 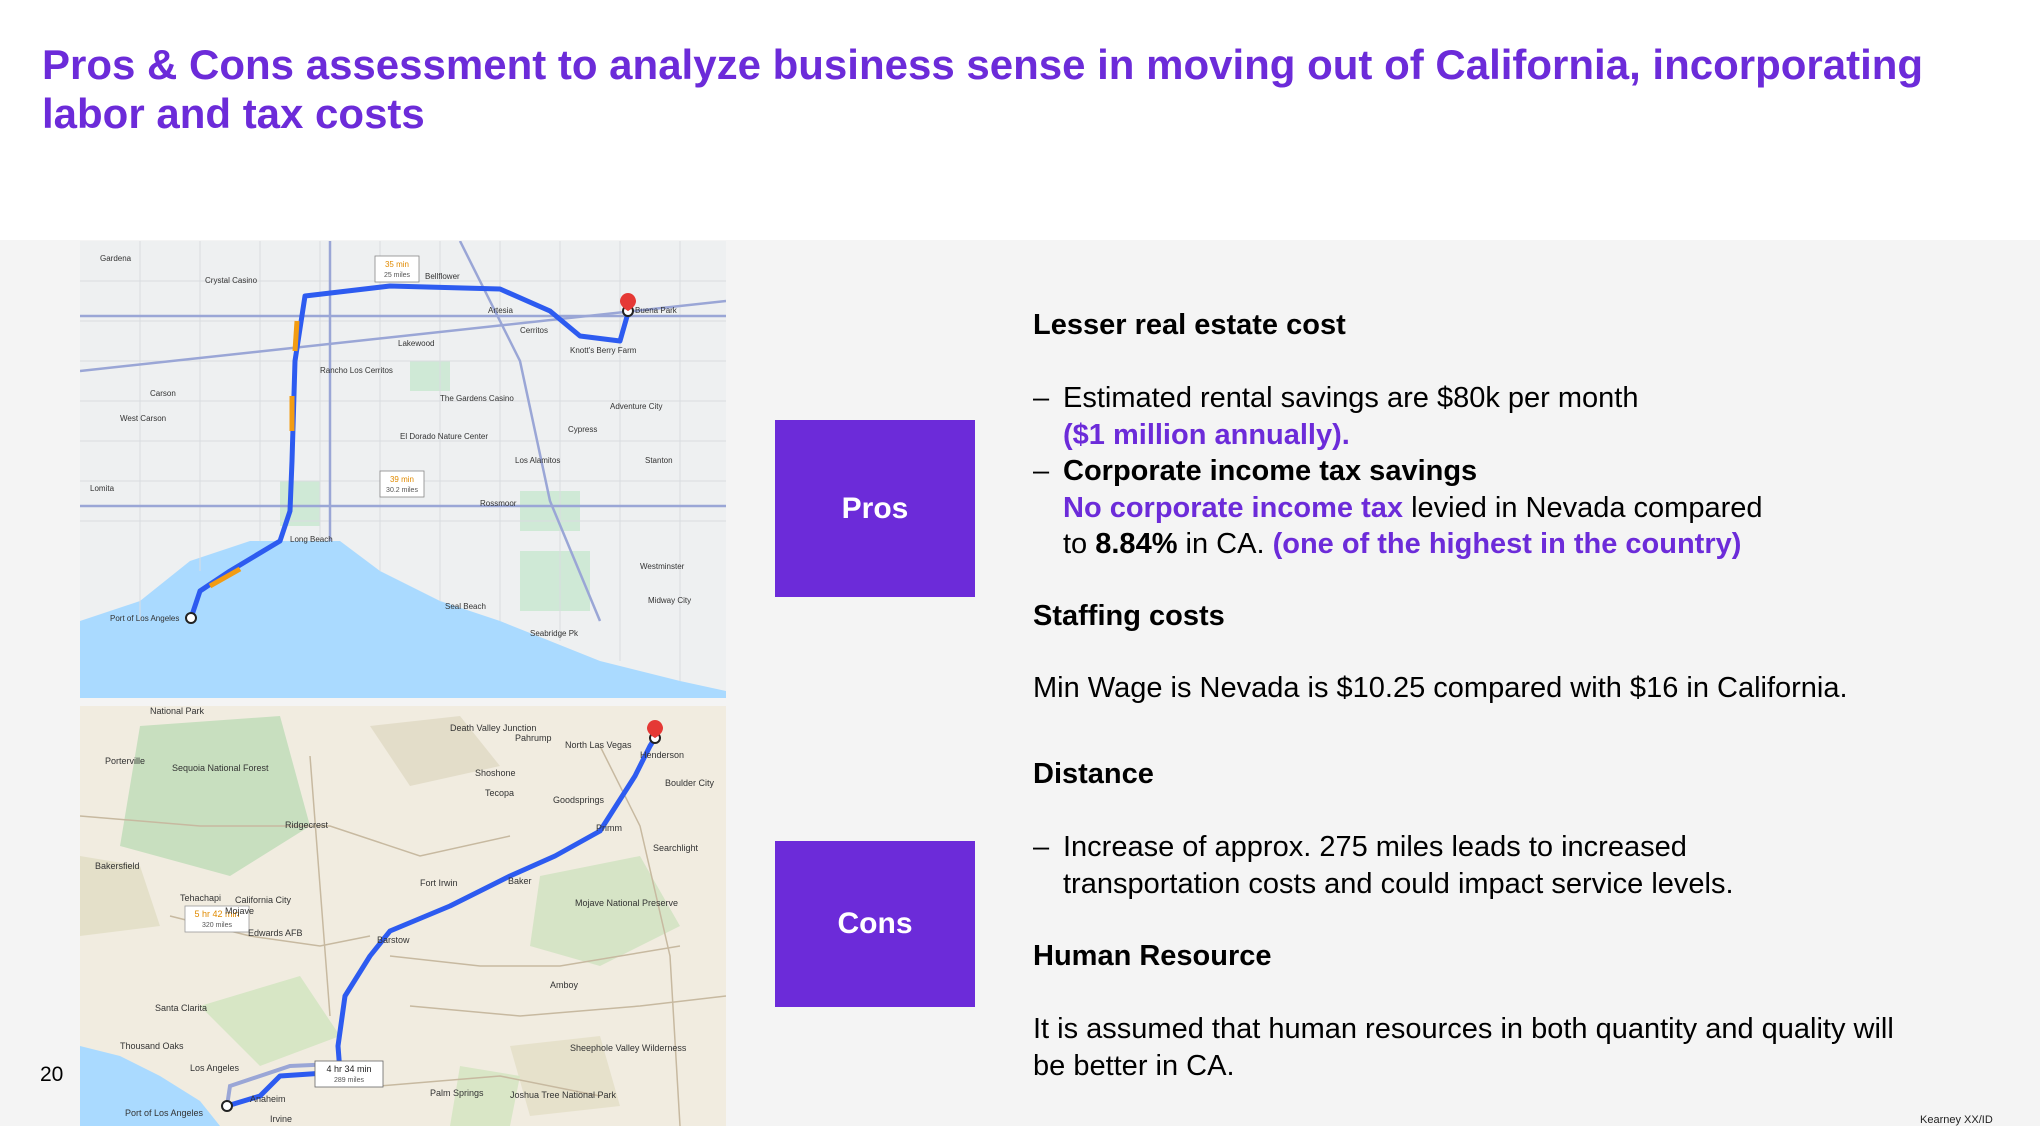 I want to click on map-label: Barstow, so click(x=393, y=940).